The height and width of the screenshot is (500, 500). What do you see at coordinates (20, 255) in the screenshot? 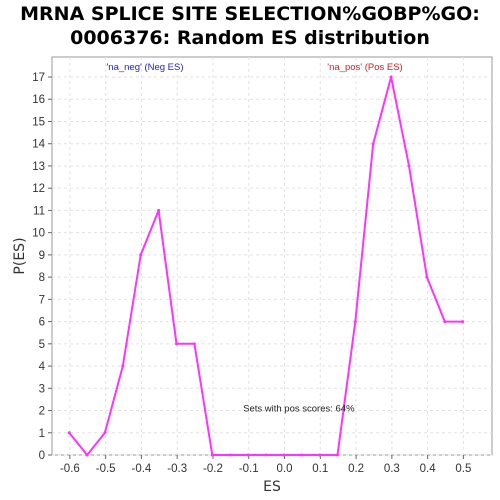
I see `y-axis-label: P(ES)` at bounding box center [20, 255].